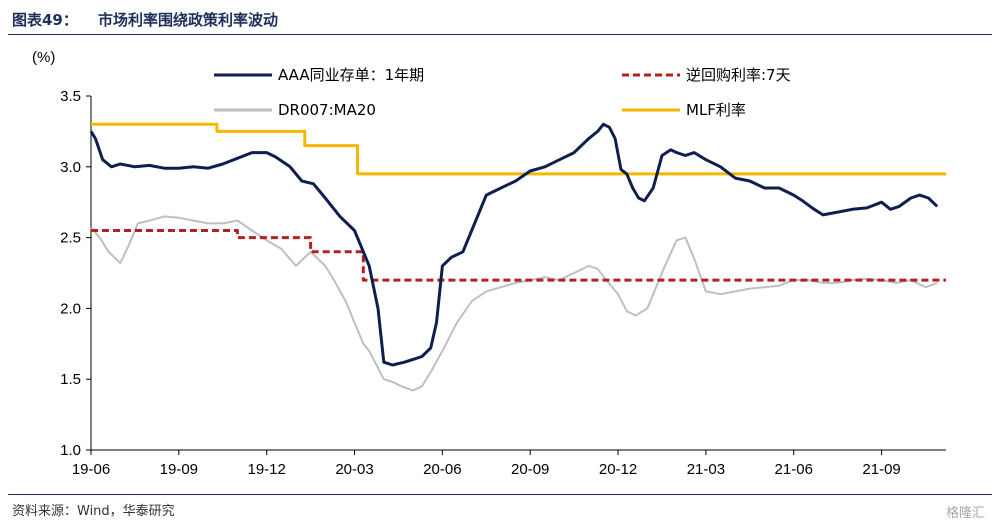  What do you see at coordinates (93, 511) in the screenshot?
I see `source-note: 资料来源：Wind，华泰研究` at bounding box center [93, 511].